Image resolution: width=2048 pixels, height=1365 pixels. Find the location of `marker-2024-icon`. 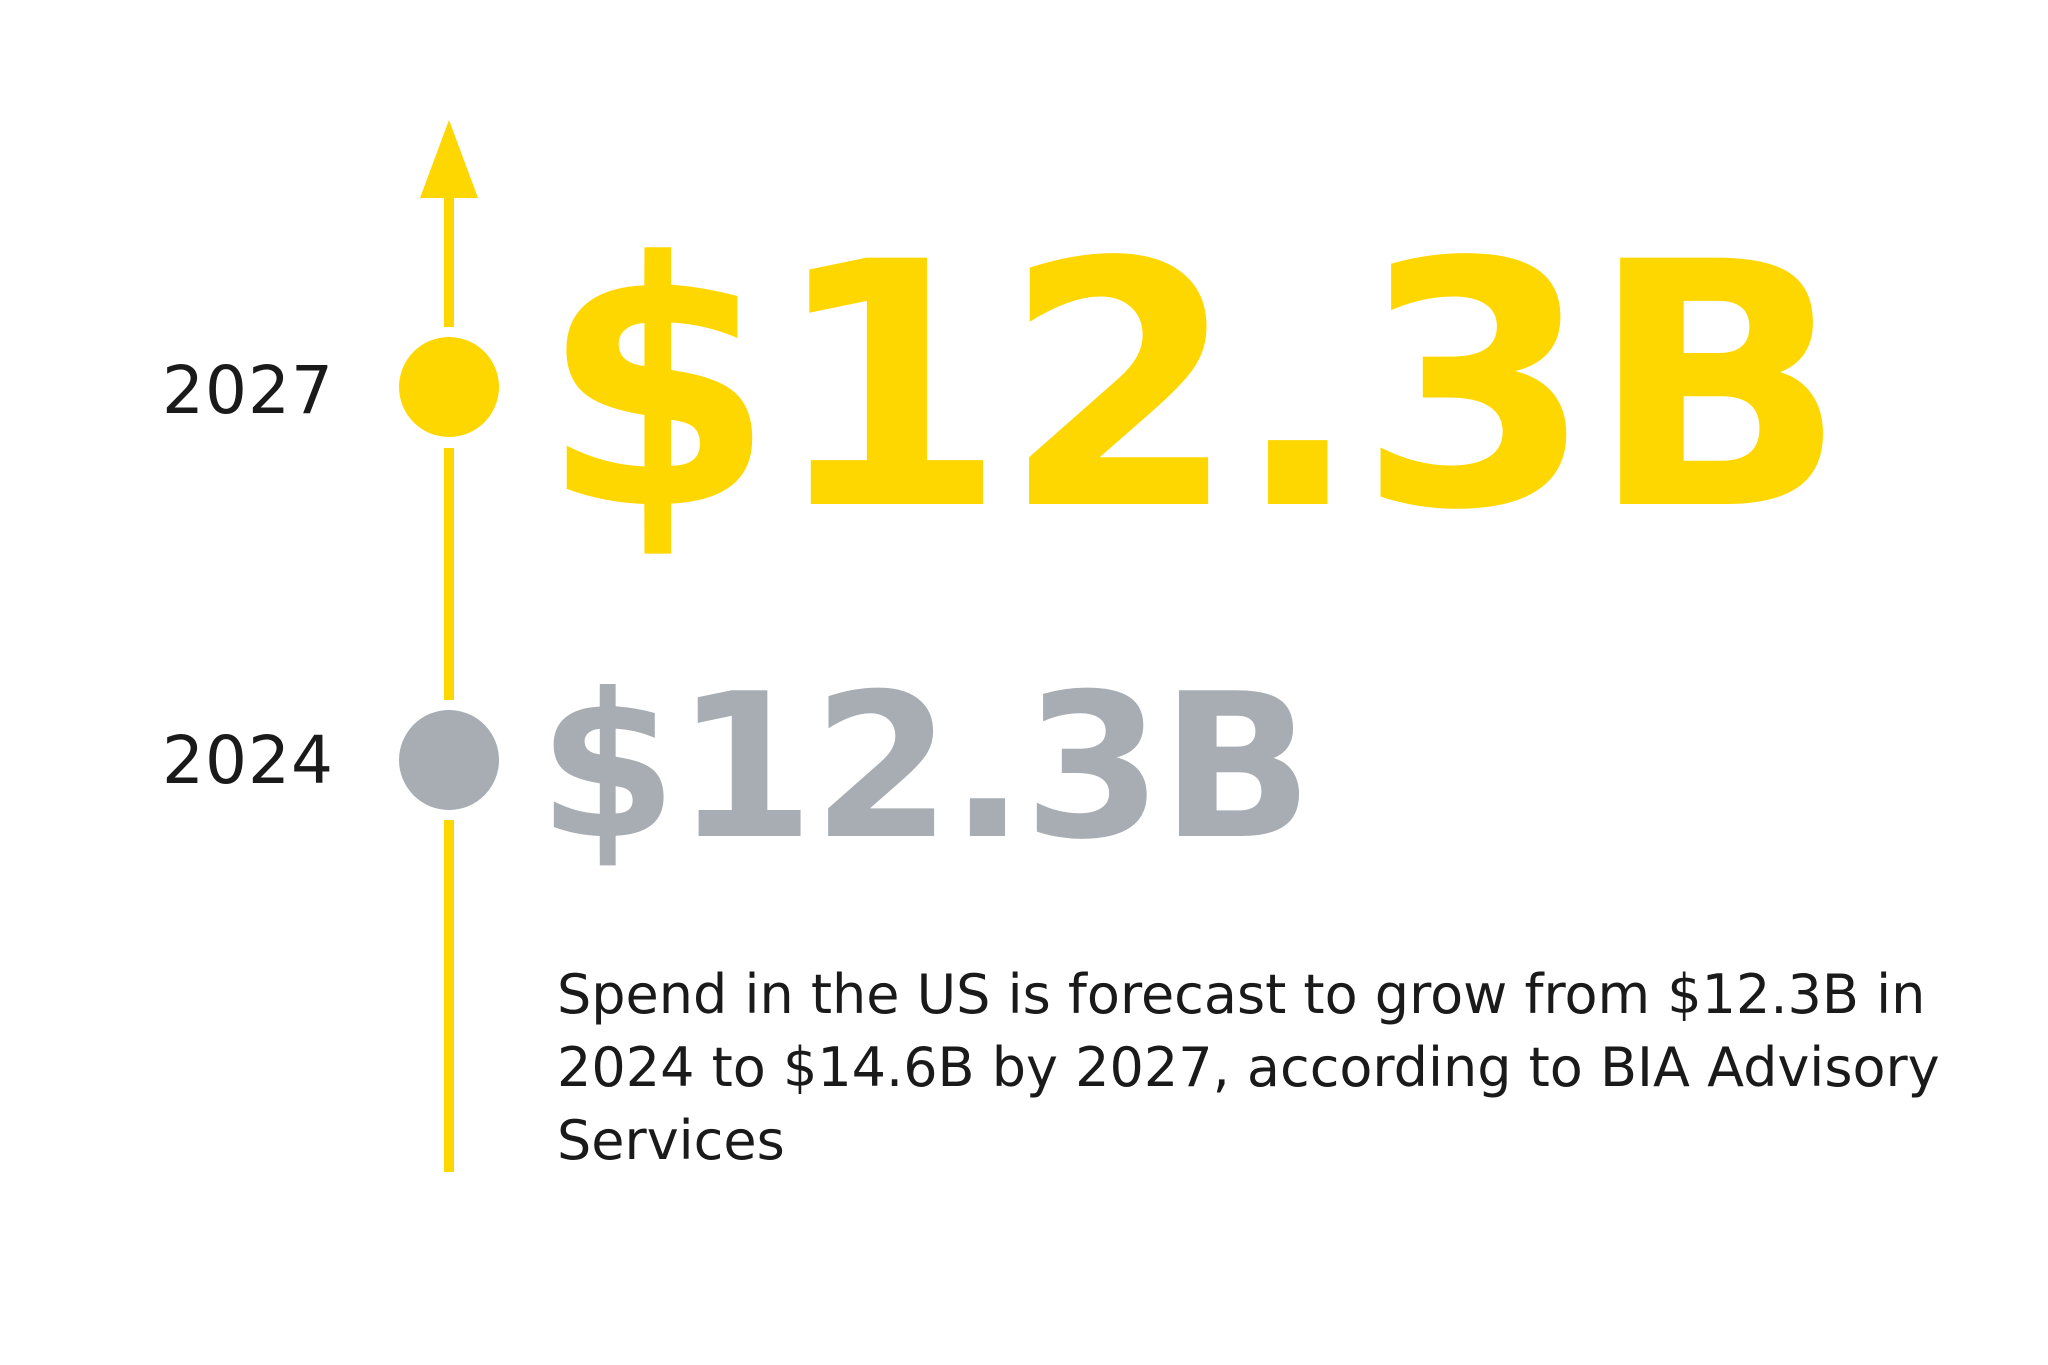

marker-2024-icon is located at coordinates (449, 760).